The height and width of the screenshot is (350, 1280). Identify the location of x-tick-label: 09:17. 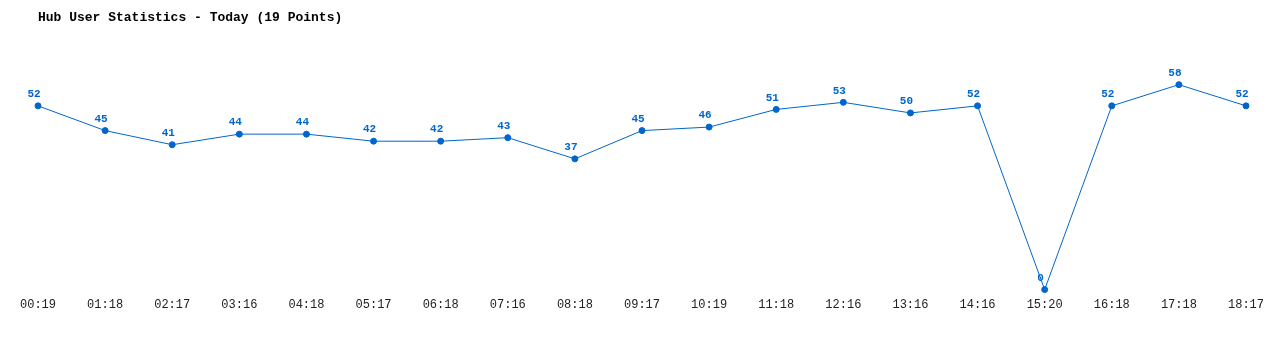
(642, 304).